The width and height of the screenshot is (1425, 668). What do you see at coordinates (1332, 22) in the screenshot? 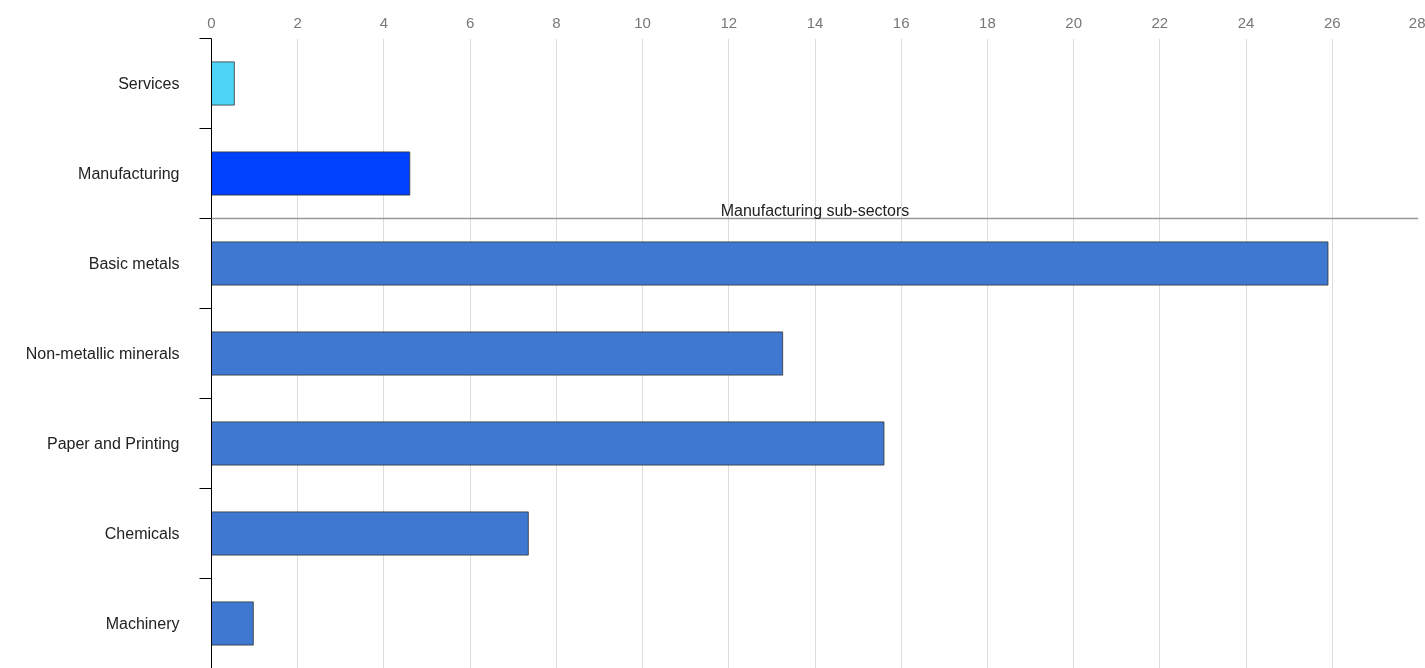
I see `x-tick-label: 26` at bounding box center [1332, 22].